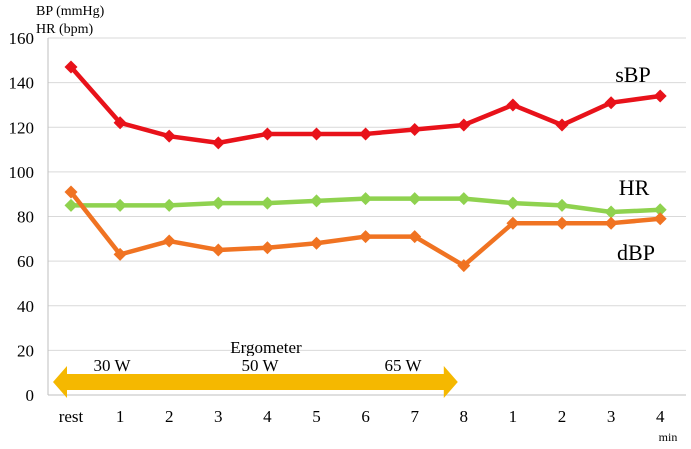 Image resolution: width=691 pixels, height=449 pixels. I want to click on wattage-label: 30 W, so click(113, 365).